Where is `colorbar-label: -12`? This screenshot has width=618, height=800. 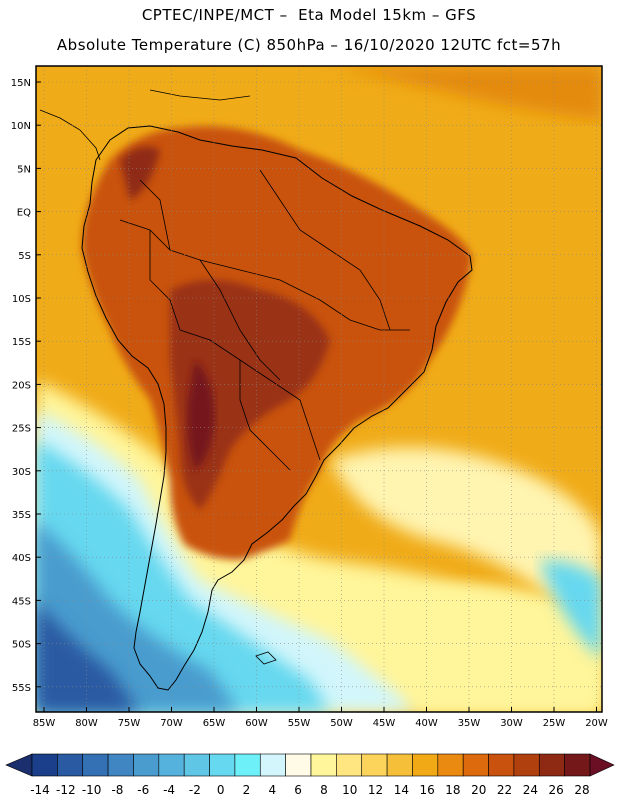
colorbar-label: -12 is located at coordinates (66, 790).